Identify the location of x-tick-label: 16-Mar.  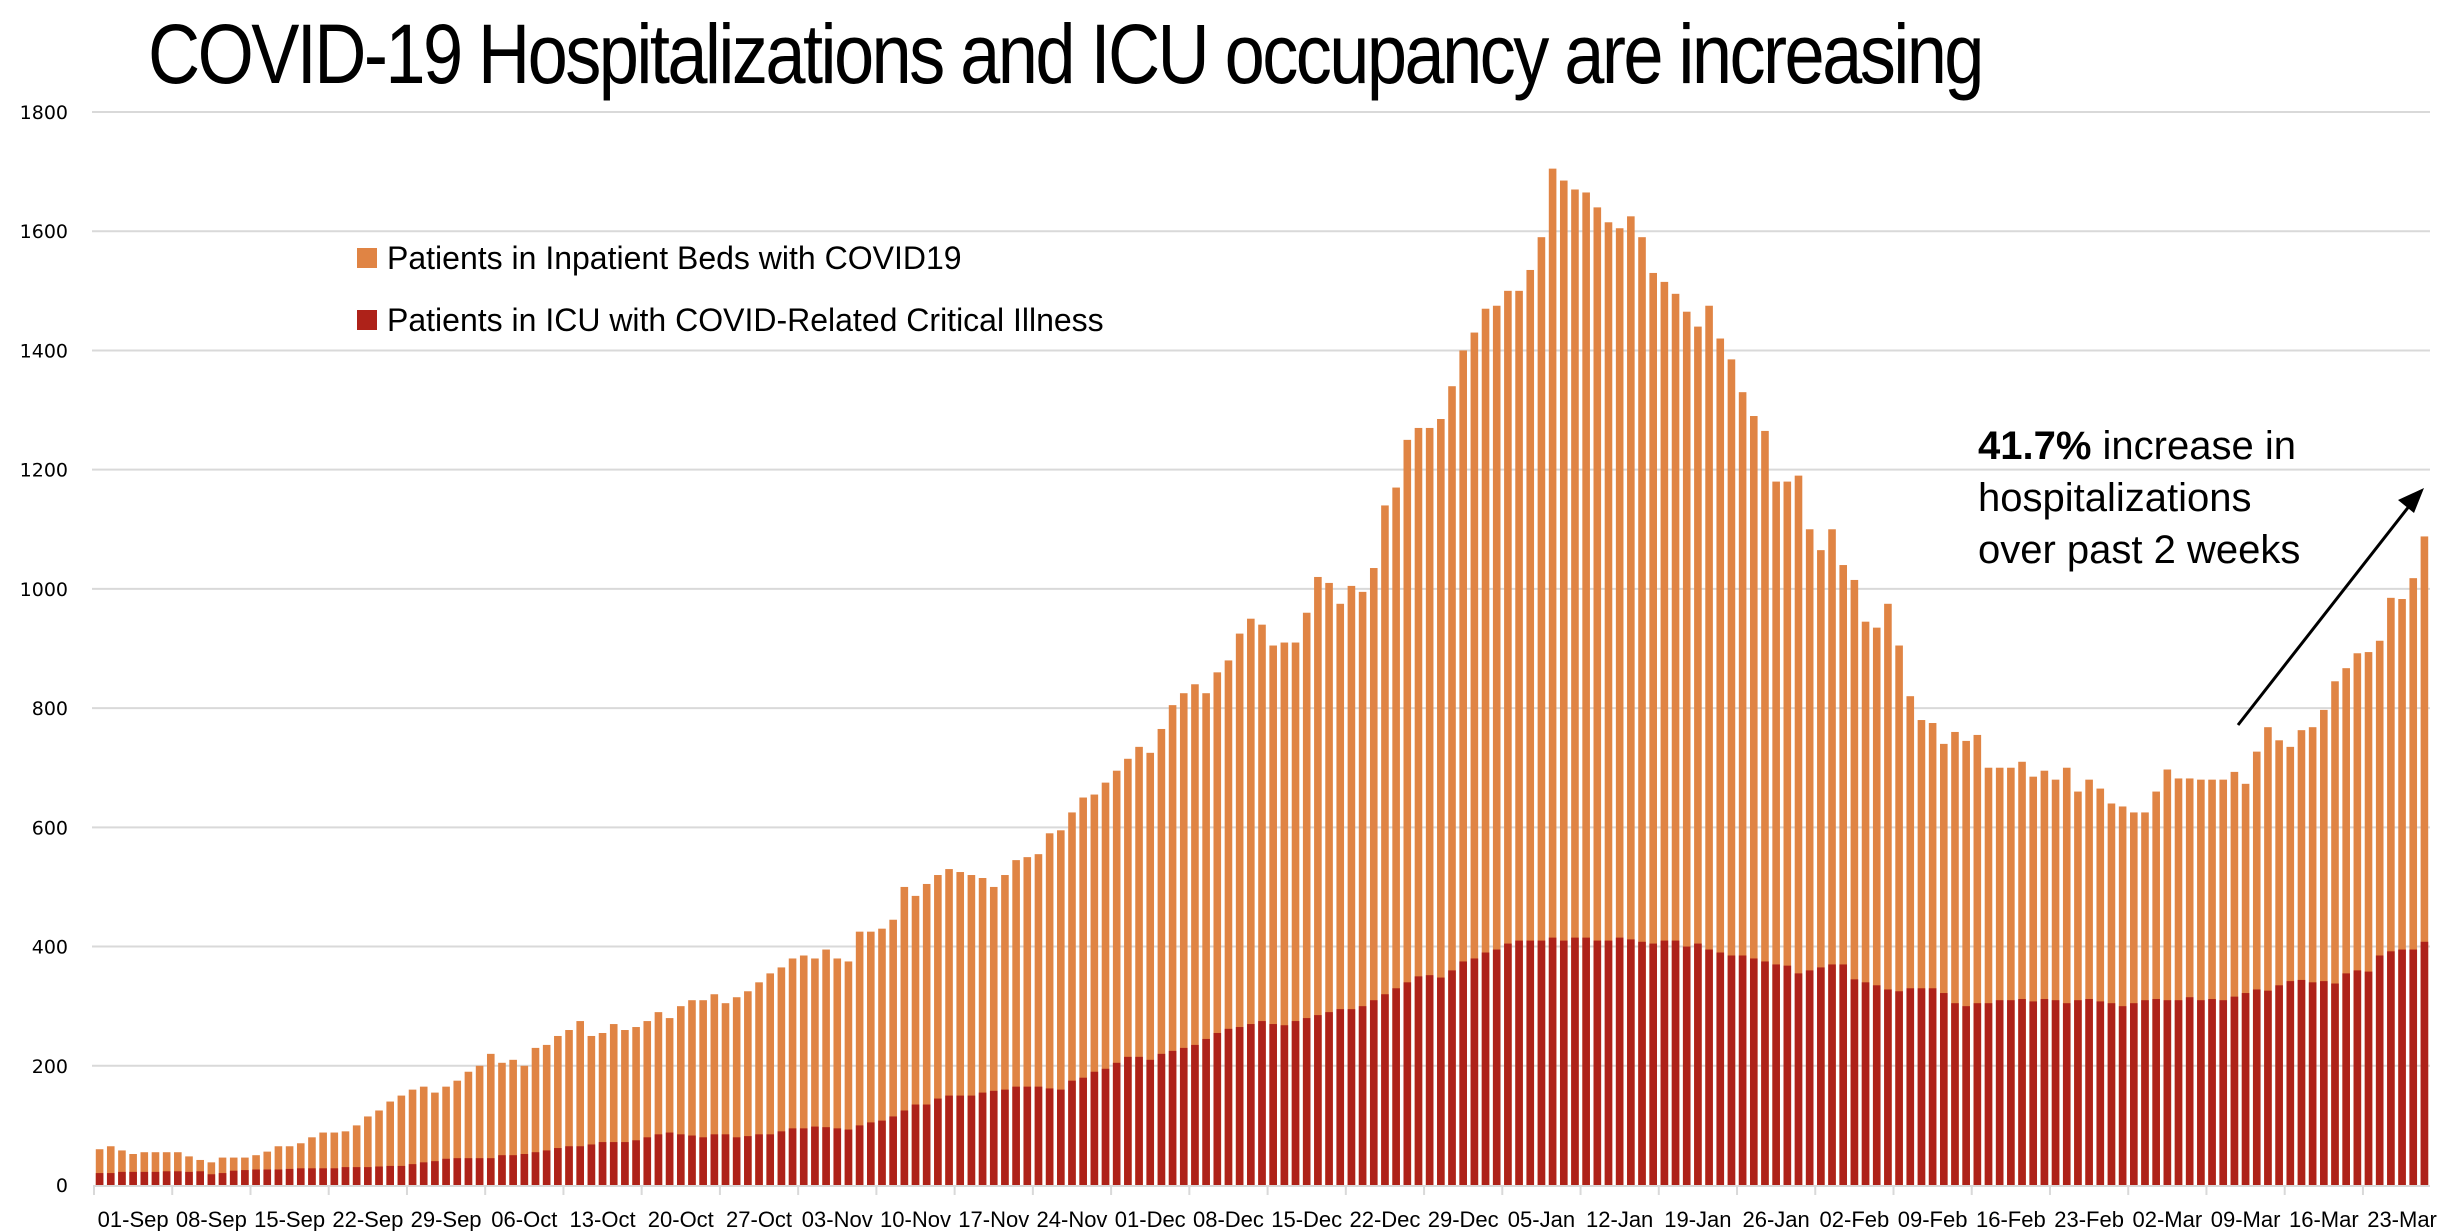
(2324, 1219).